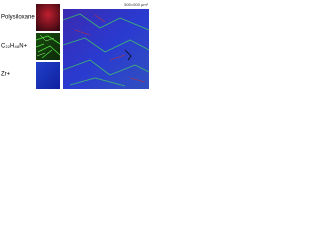 The image size is (320, 240). Describe the element at coordinates (48, 46) in the screenshot. I see `green-panel` at that location.